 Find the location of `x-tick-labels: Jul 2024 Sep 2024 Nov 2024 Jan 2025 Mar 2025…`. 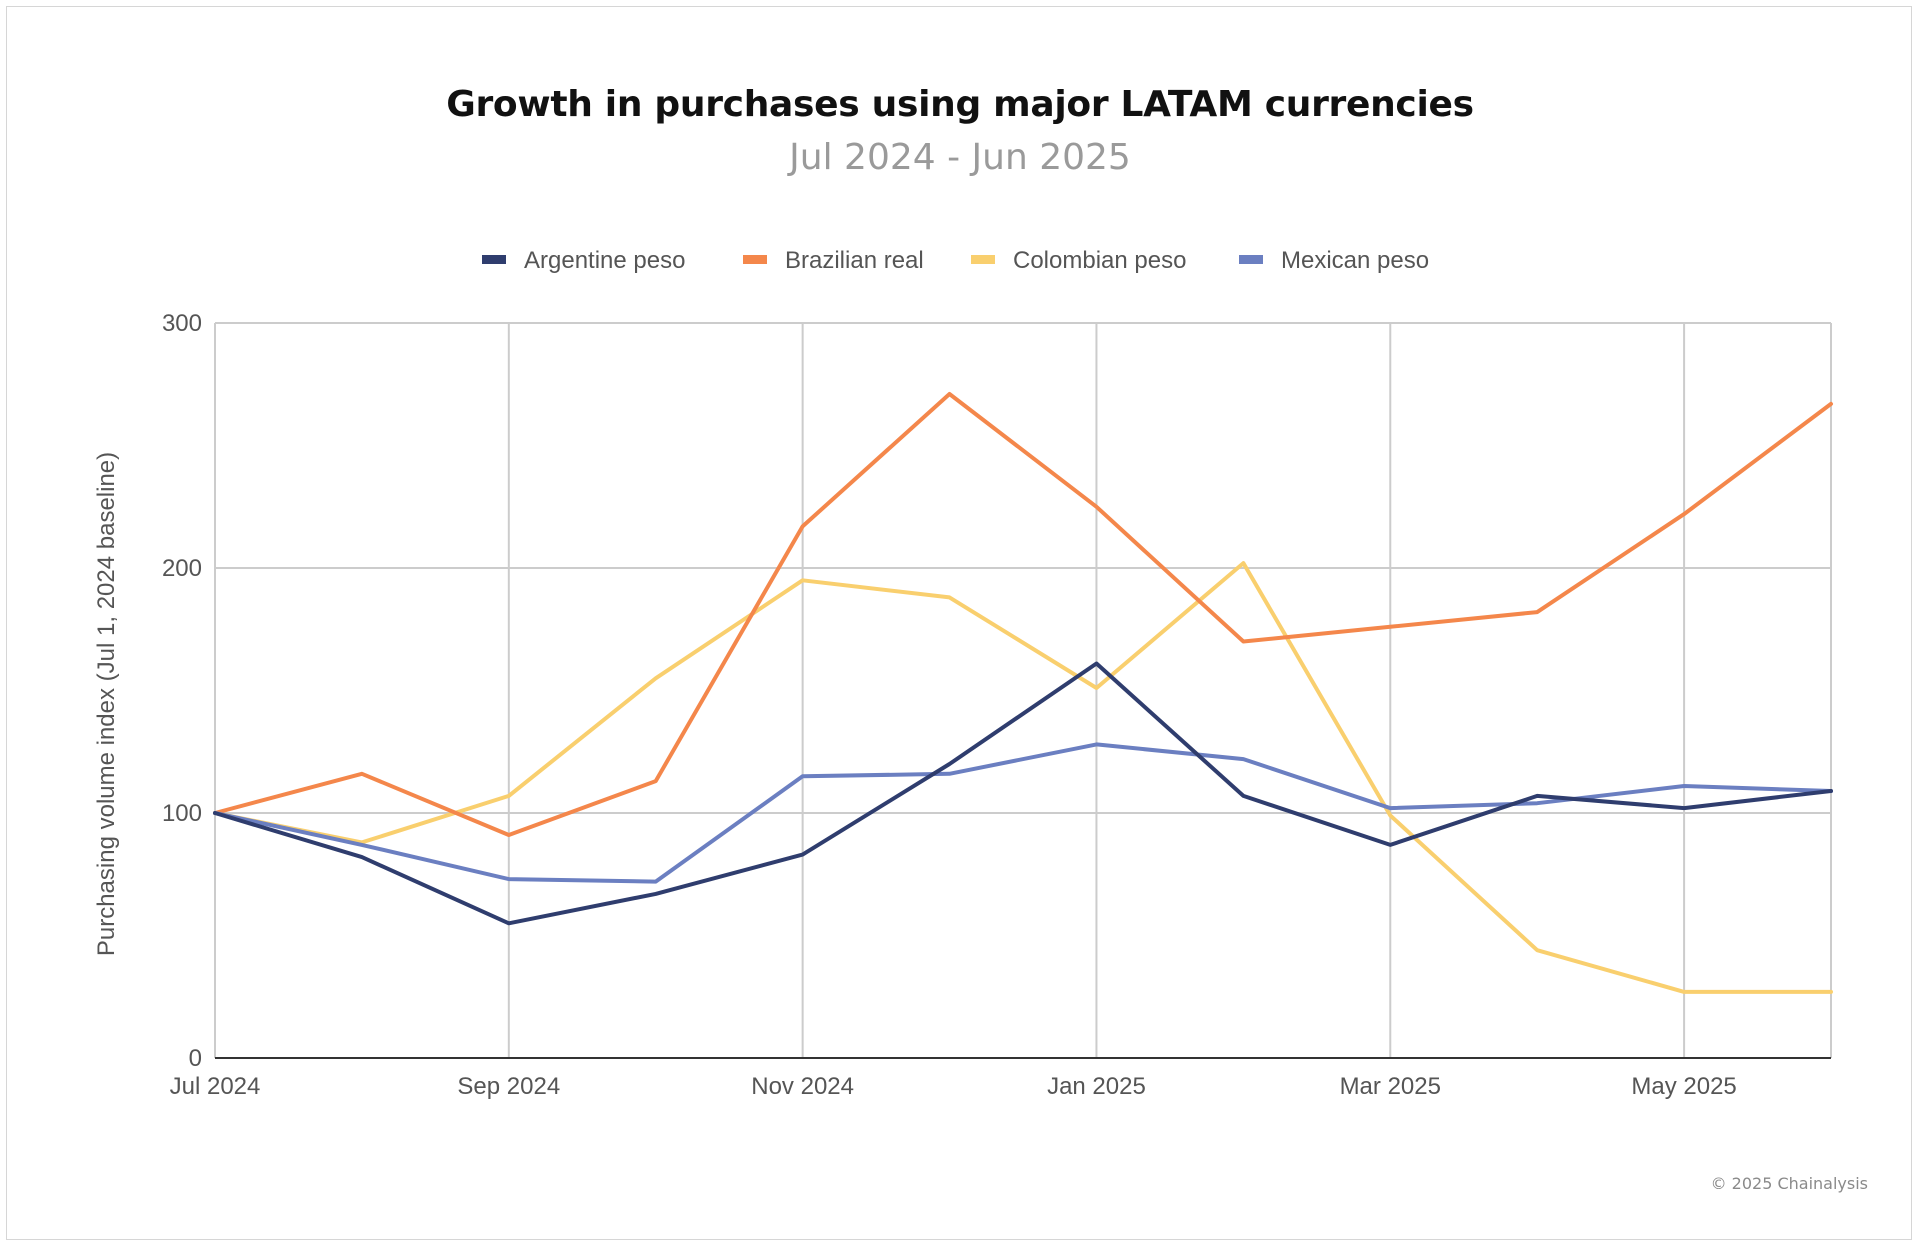

x-tick-labels: Jul 2024 Sep 2024 Nov 2024 Jan 2025 Mar 2025… is located at coordinates (953, 1086).